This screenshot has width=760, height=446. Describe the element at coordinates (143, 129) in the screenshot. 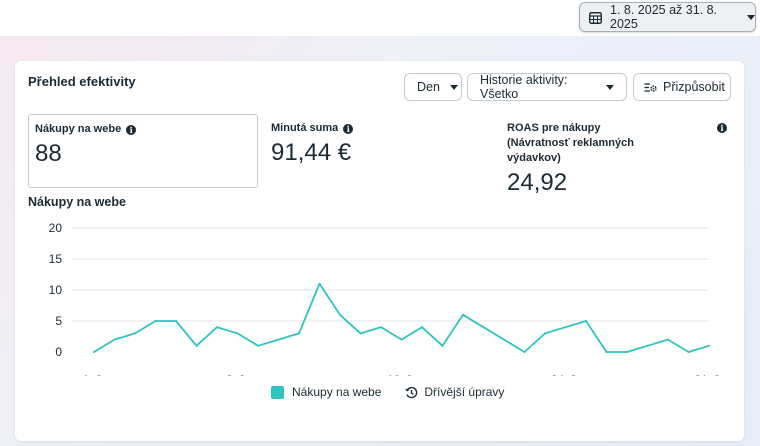

I see `metric-label-row: Nákupy na webe i` at that location.